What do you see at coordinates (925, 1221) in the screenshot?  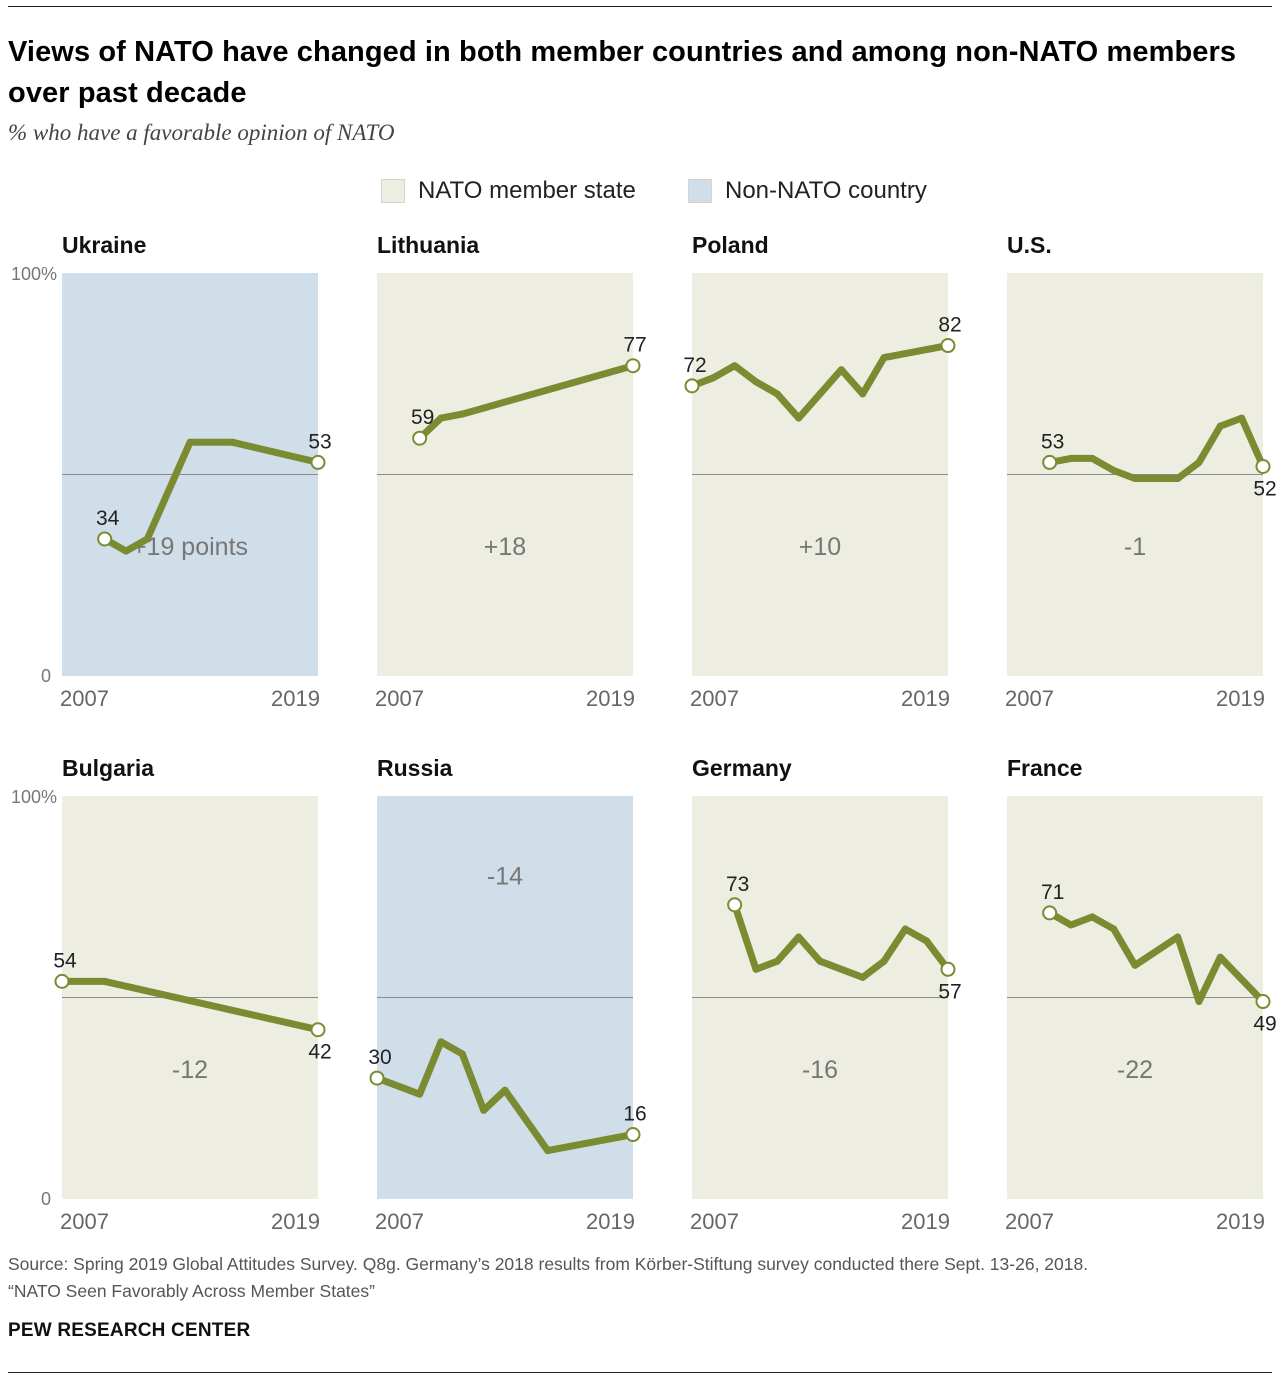 I see `x-tick-end-germany: 2019` at bounding box center [925, 1221].